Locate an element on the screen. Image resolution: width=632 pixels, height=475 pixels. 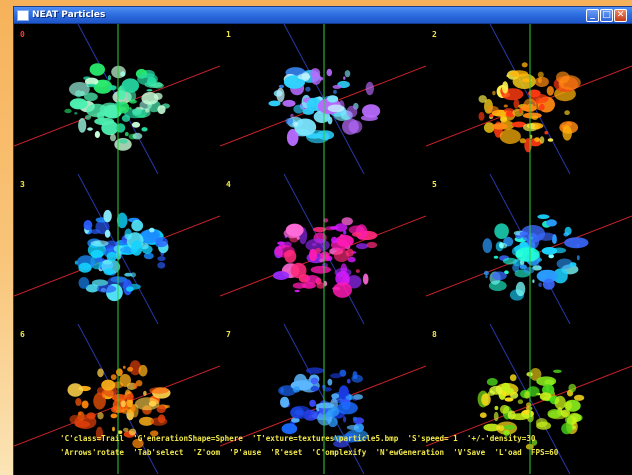
particle-cell-2: 2 is located at coordinates (529, 99).